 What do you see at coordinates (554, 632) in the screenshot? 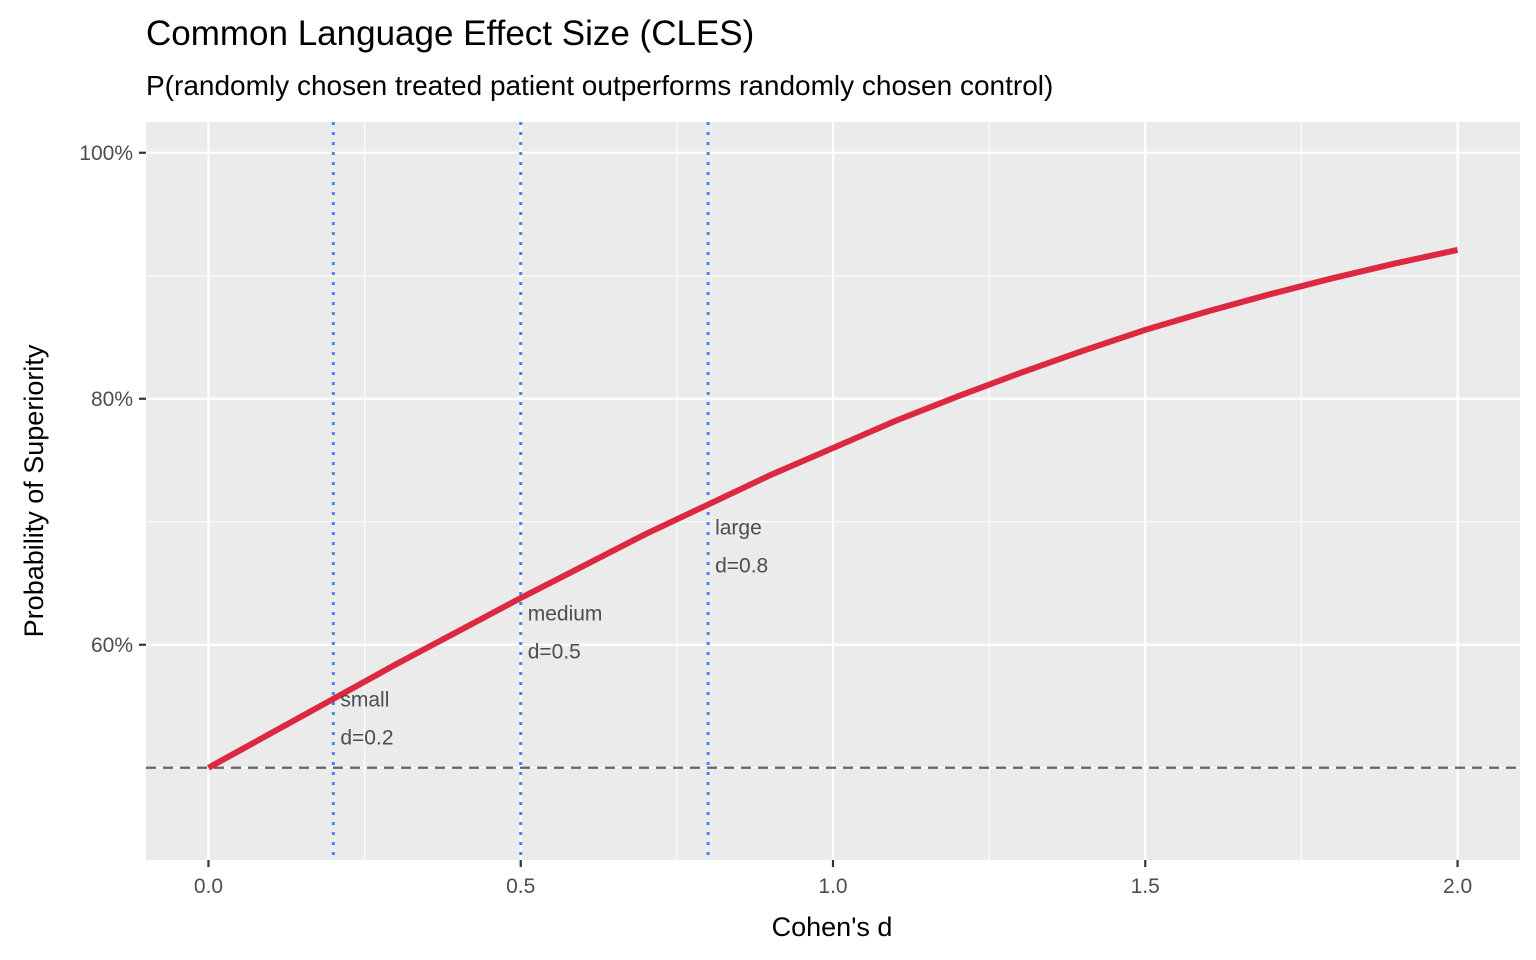
I see `annotations-layer: small d=0.2 medium d=0.5 large d=0.8` at bounding box center [554, 632].